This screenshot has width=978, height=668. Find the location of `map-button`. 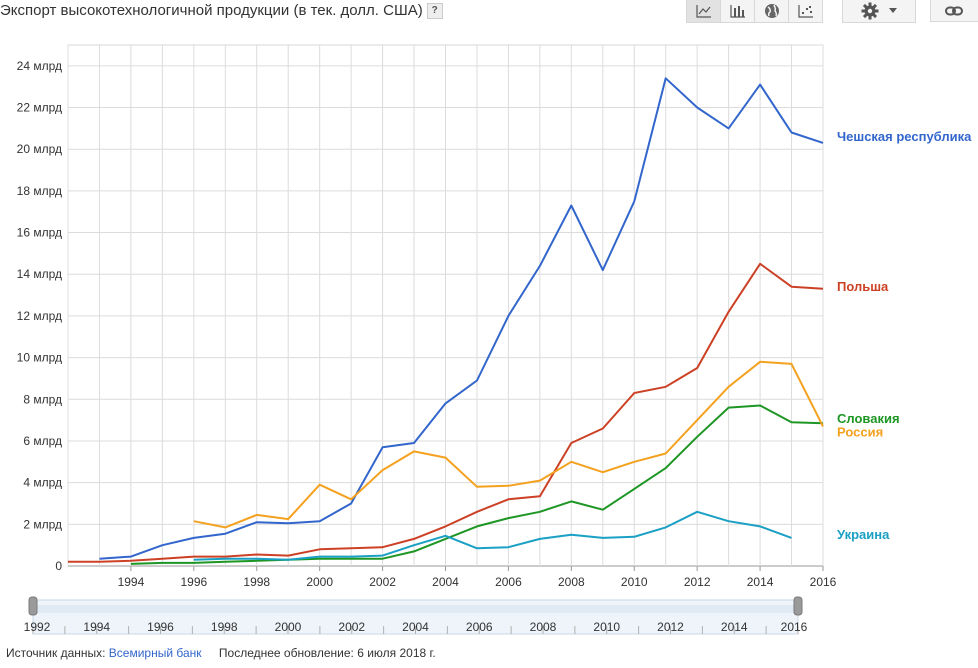

map-button is located at coordinates (772, 11).